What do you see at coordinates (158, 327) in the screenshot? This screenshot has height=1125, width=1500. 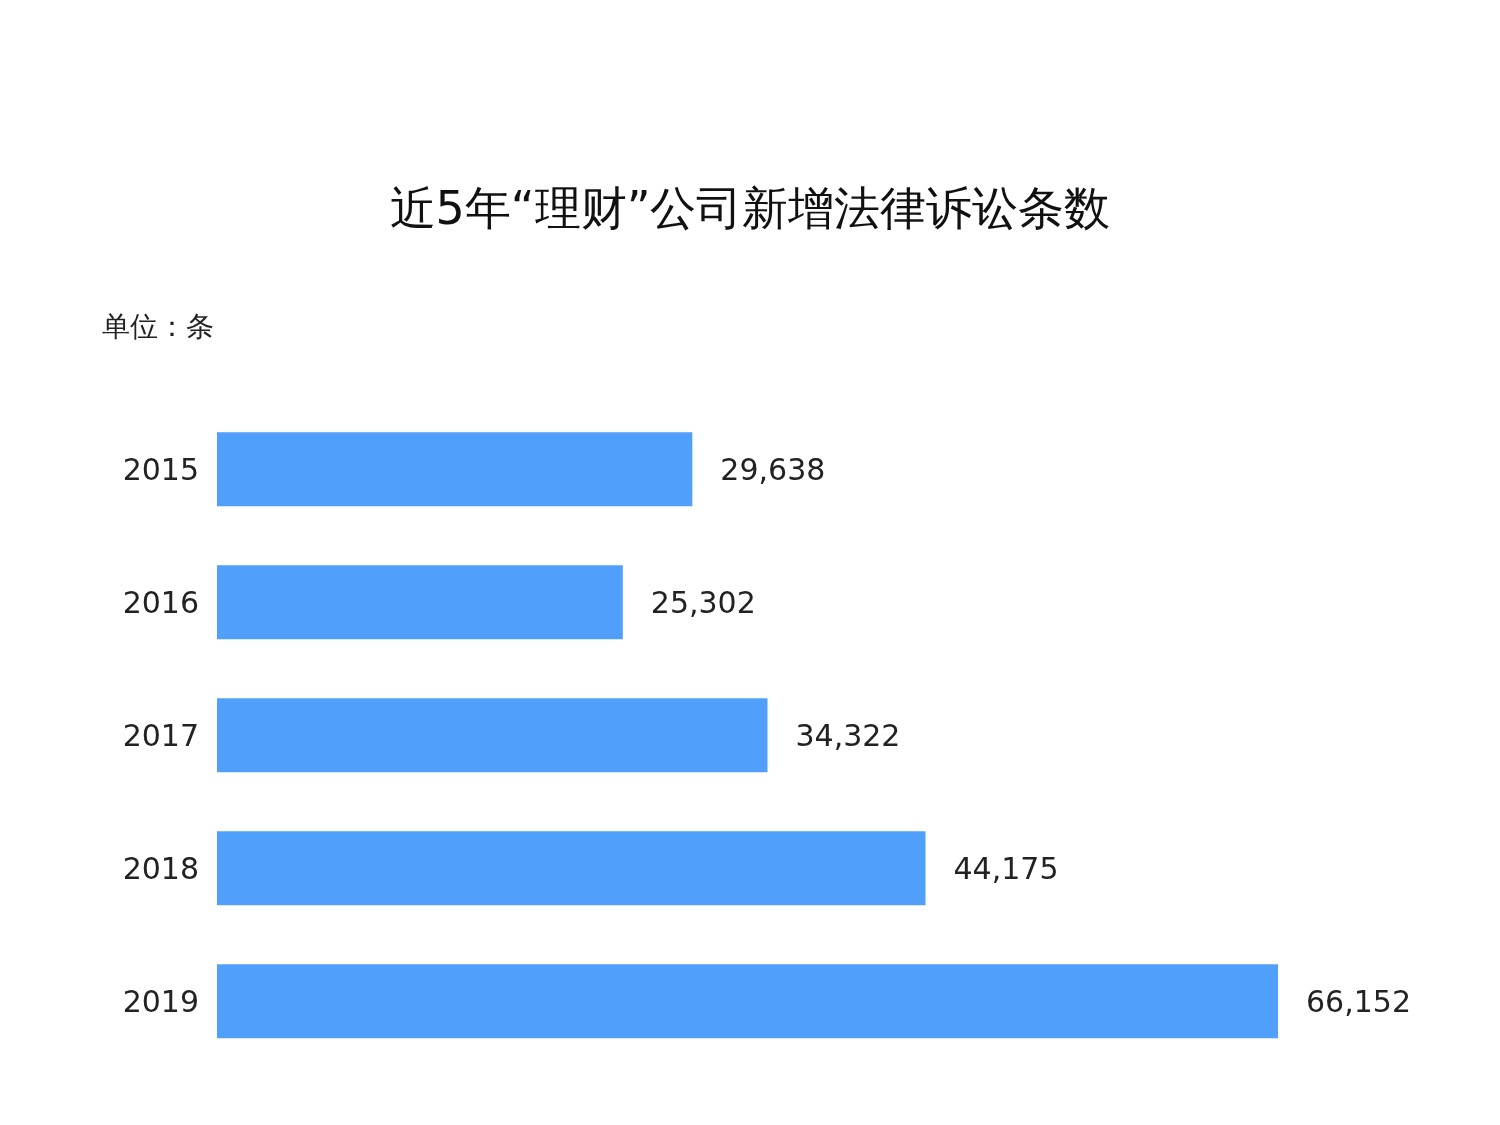 I see `text: 单位：条` at bounding box center [158, 327].